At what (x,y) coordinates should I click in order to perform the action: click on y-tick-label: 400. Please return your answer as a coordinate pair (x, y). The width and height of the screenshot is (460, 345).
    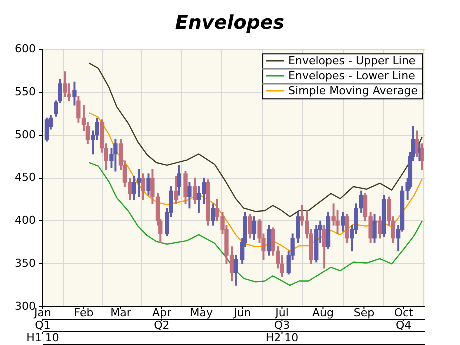
    Looking at the image, I should click on (25, 221).